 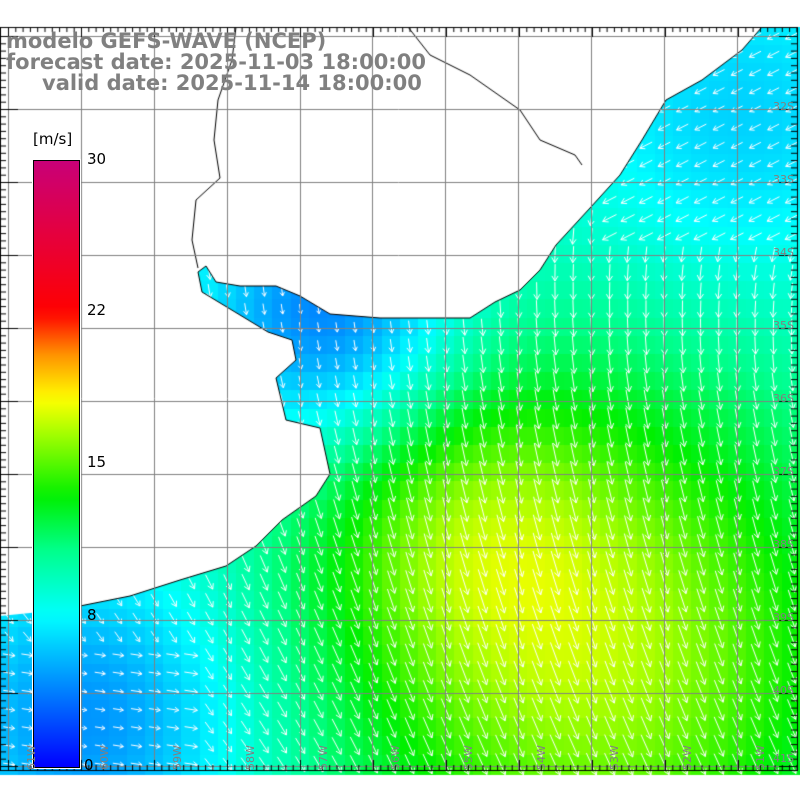 I want to click on colorbar-unit: [m/s], so click(x=53, y=139).